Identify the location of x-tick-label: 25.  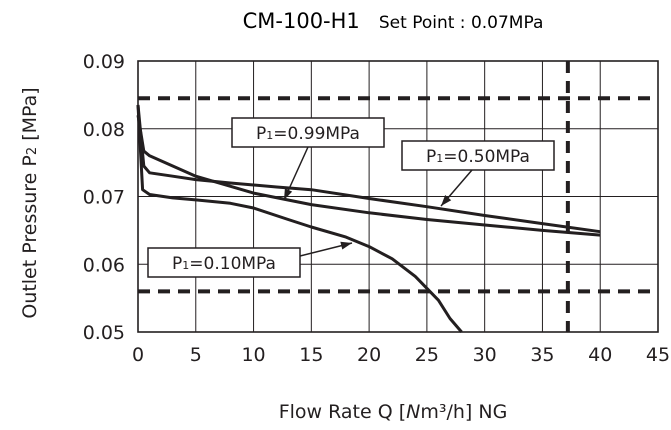
(427, 355).